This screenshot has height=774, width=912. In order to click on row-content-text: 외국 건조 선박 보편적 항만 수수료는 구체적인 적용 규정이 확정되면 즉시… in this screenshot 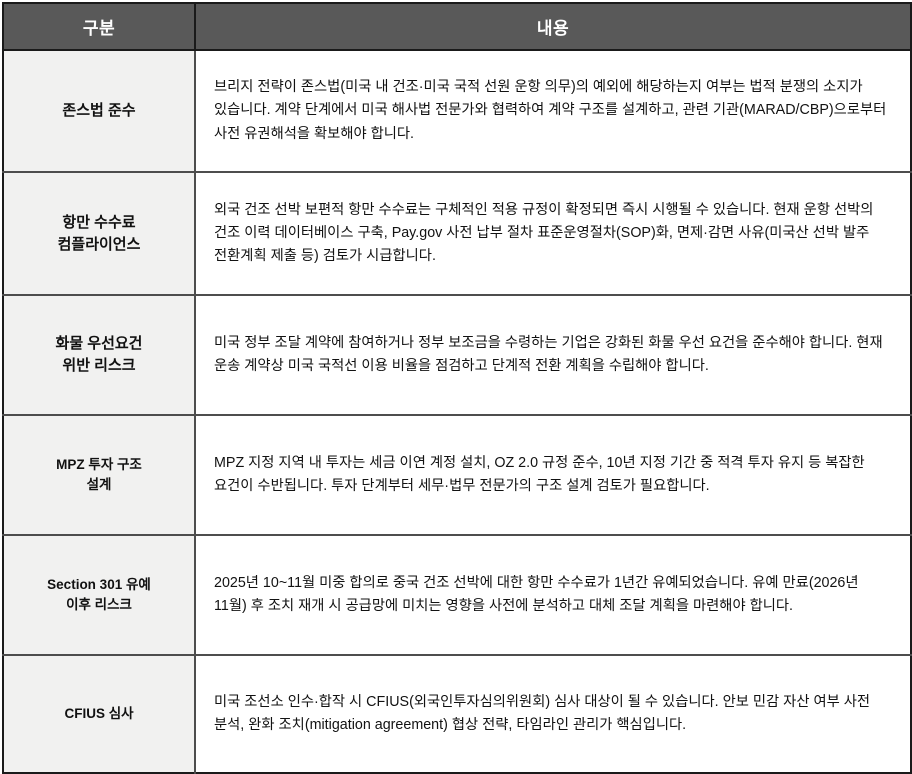, I will do `click(553, 234)`.